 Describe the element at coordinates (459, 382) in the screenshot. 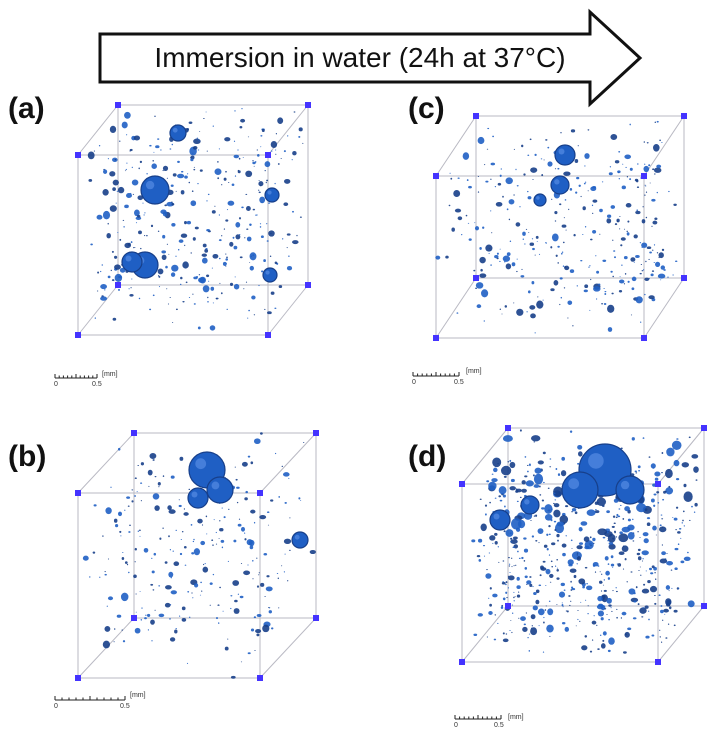

I see `scale-end-c: 0.5` at that location.